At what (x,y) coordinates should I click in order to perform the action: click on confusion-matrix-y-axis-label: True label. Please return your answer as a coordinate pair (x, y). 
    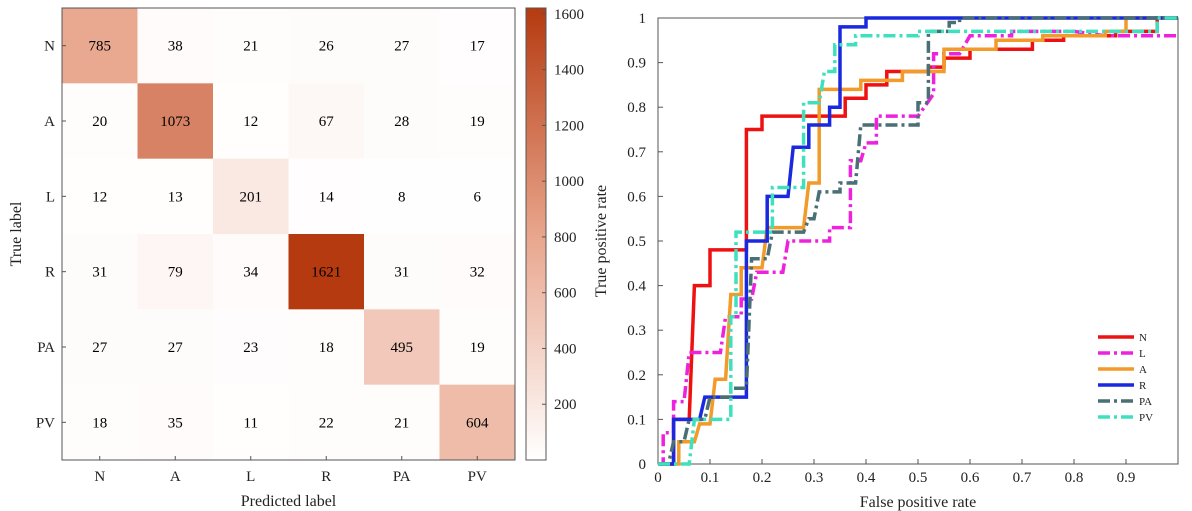
    Looking at the image, I should click on (16, 233).